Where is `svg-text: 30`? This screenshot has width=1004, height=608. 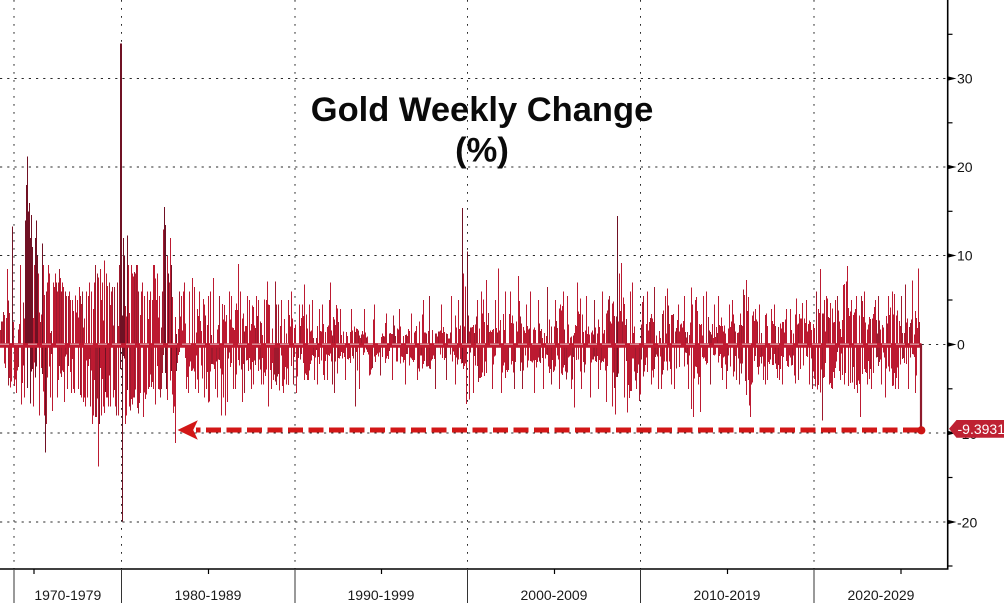
svg-text: 30 is located at coordinates (965, 79).